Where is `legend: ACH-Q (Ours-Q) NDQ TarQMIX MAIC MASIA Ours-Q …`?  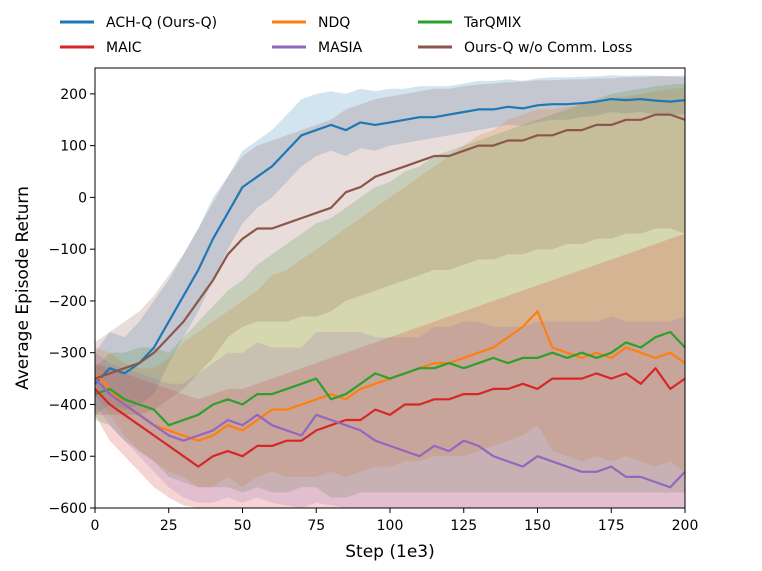 legend: ACH-Q (Ours-Q) NDQ TarQMIX MAIC MASIA Ours-Q … is located at coordinates (346, 35).